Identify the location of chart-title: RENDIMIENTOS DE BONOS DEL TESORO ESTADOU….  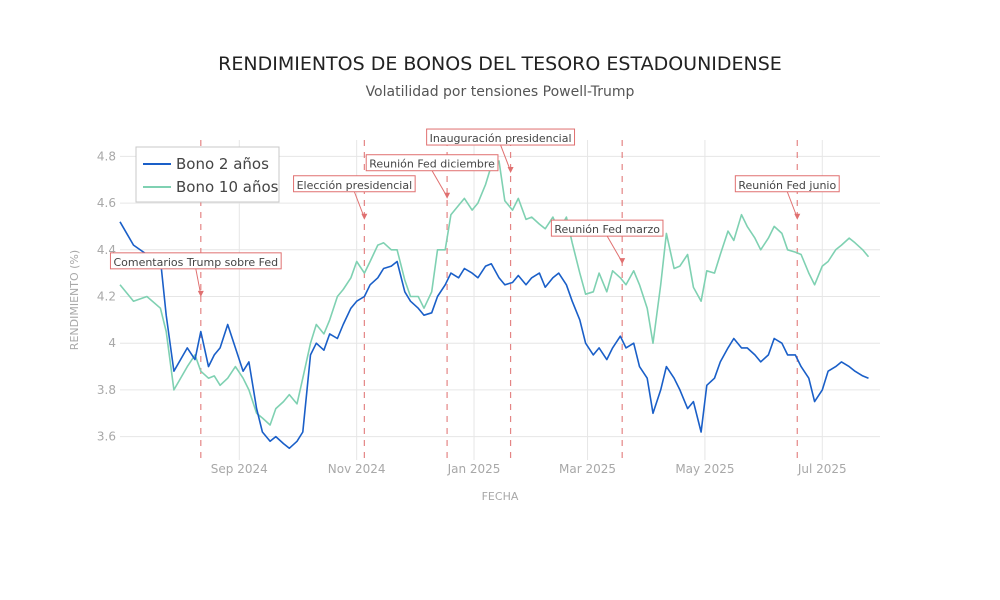
(500, 64).